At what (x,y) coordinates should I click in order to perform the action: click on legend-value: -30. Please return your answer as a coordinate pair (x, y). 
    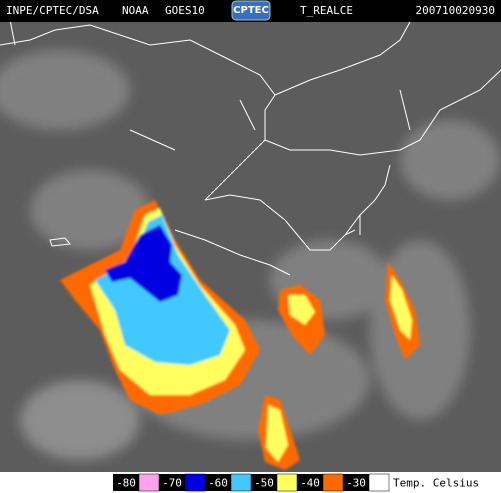
    Looking at the image, I should click on (356, 483).